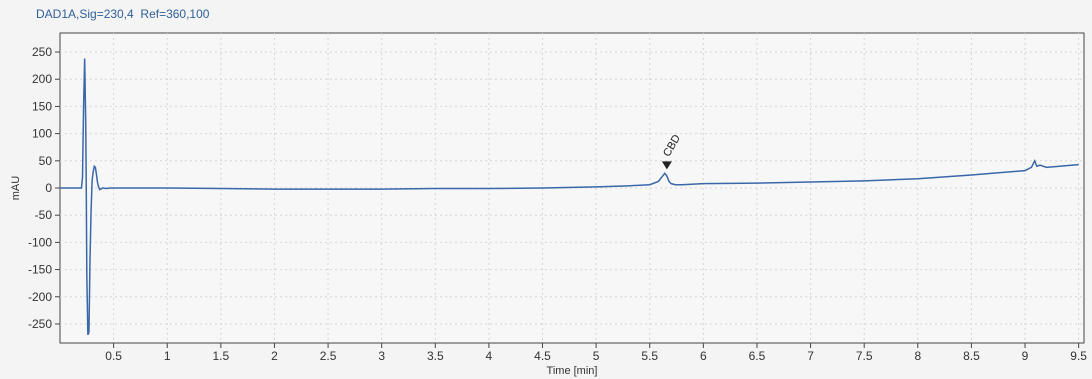 The image size is (1092, 379). I want to click on peak-marker, so click(666, 165).